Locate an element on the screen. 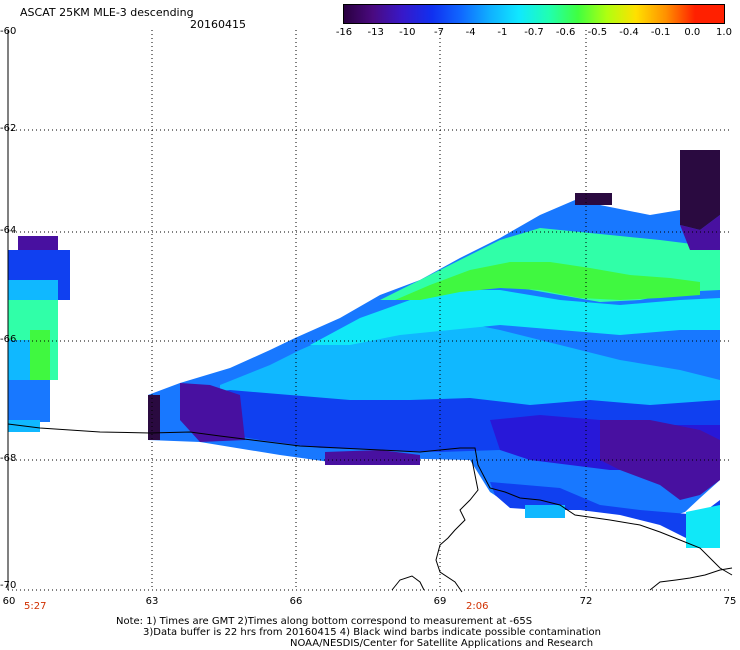  y-label-70: -70 is located at coordinates (8, 585).